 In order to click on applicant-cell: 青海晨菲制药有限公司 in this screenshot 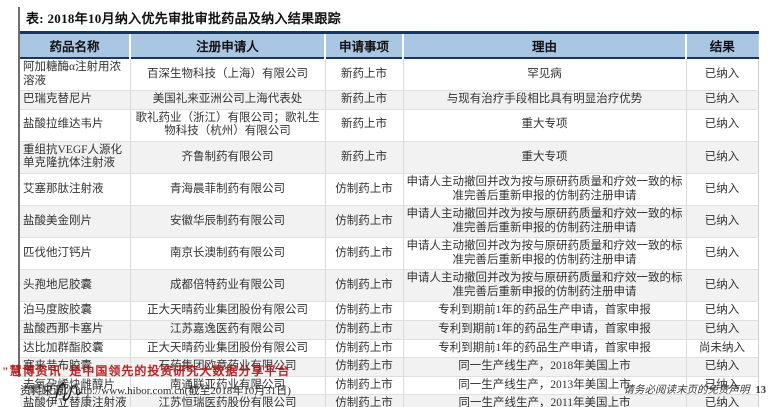, I will do `click(228, 189)`.